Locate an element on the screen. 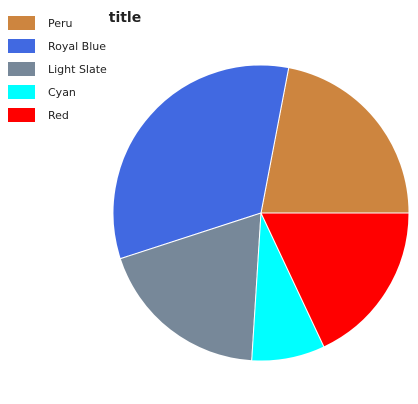  pie-slice-red is located at coordinates (335, 280).